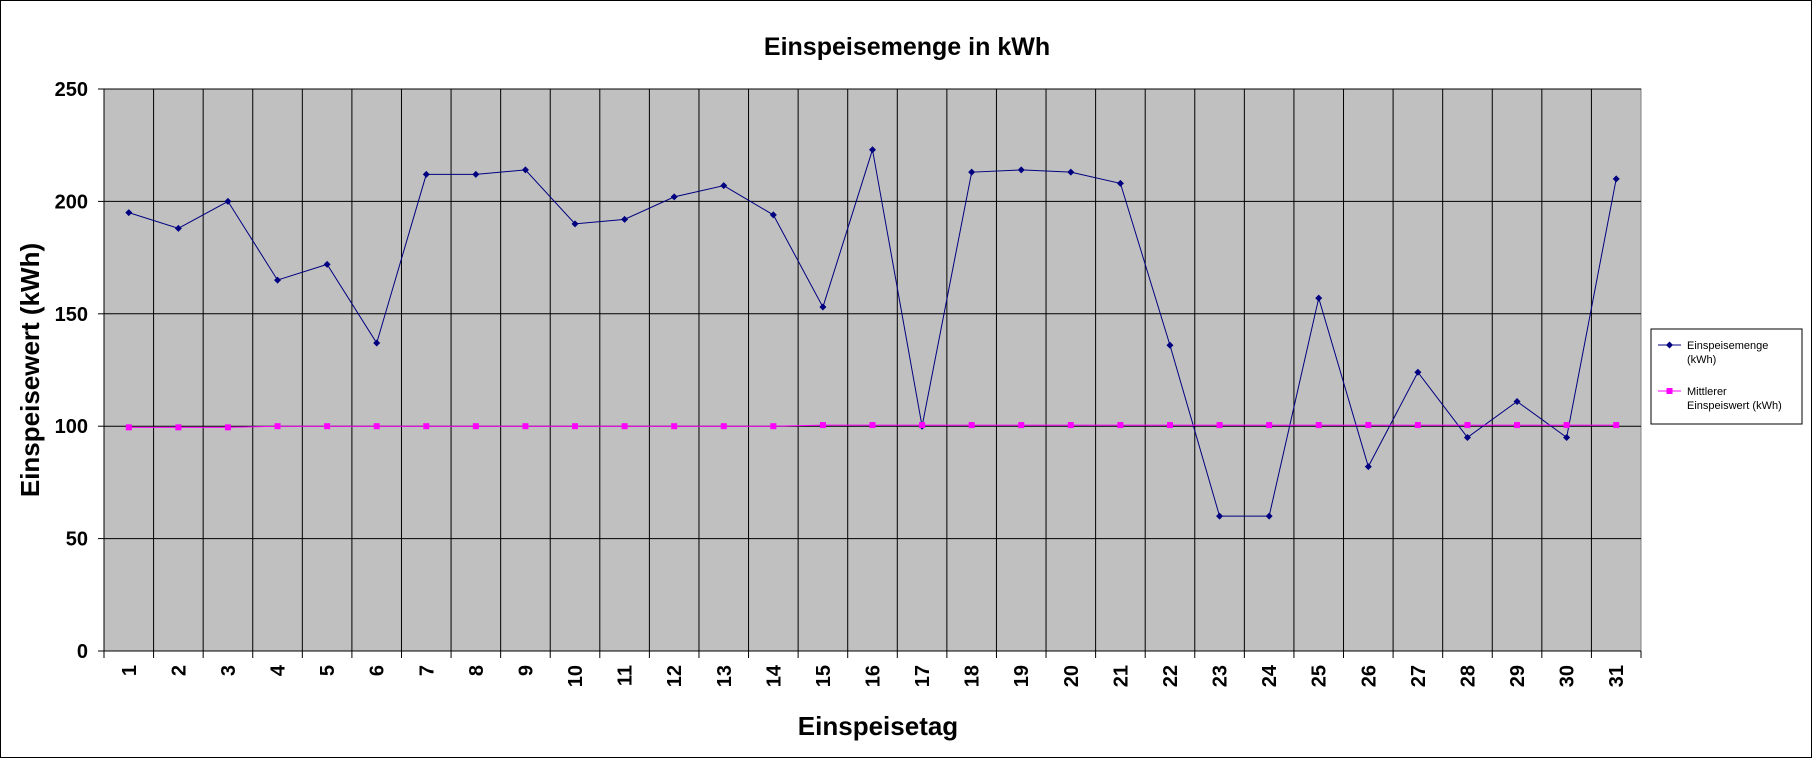 The width and height of the screenshot is (1812, 759). I want to click on x-tick-label: 6, so click(378, 670).